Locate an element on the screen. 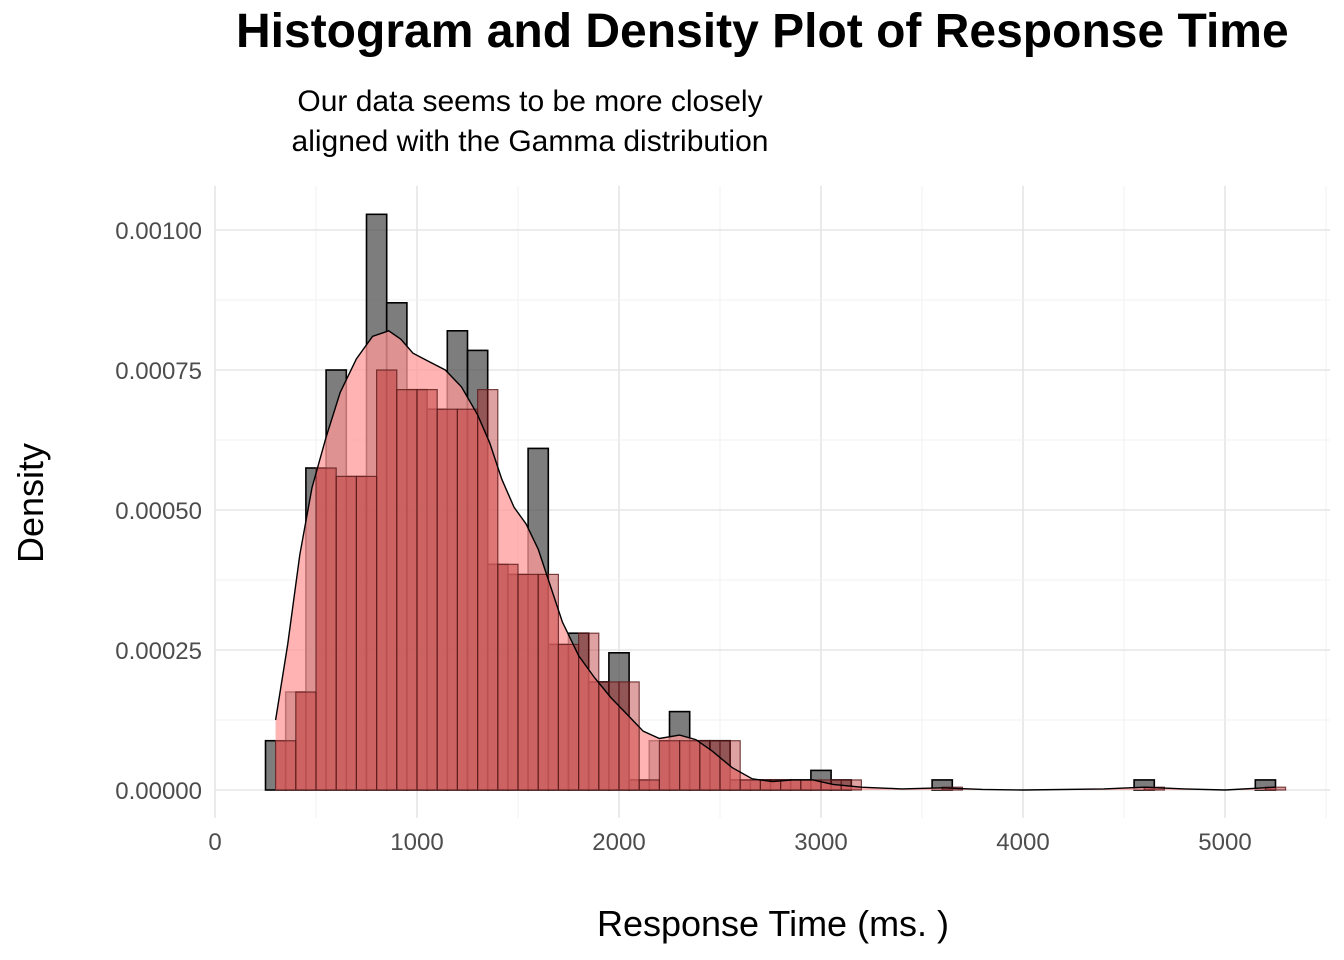 The image size is (1344, 960). y-tick-label: 0.00075 is located at coordinates (158, 371).